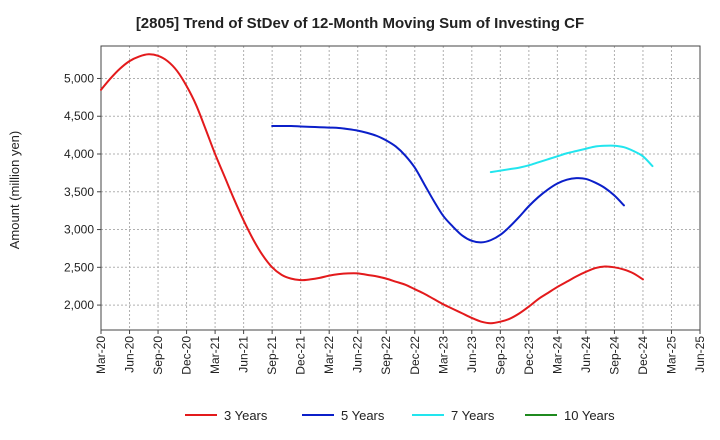  What do you see at coordinates (79, 230) in the screenshot?
I see `y-tick-label: 3,000` at bounding box center [79, 230].